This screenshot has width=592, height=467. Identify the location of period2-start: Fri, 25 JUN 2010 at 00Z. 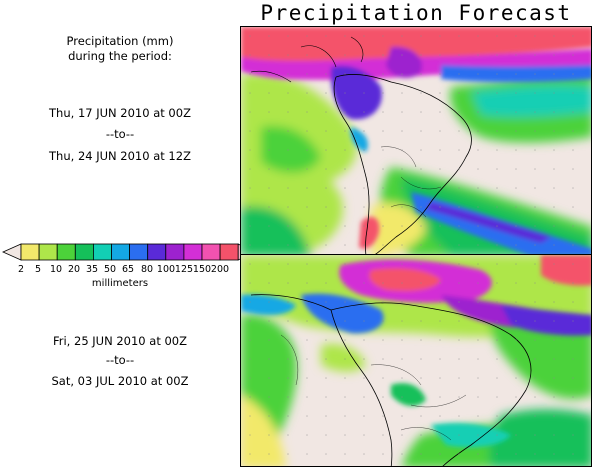
(119, 341).